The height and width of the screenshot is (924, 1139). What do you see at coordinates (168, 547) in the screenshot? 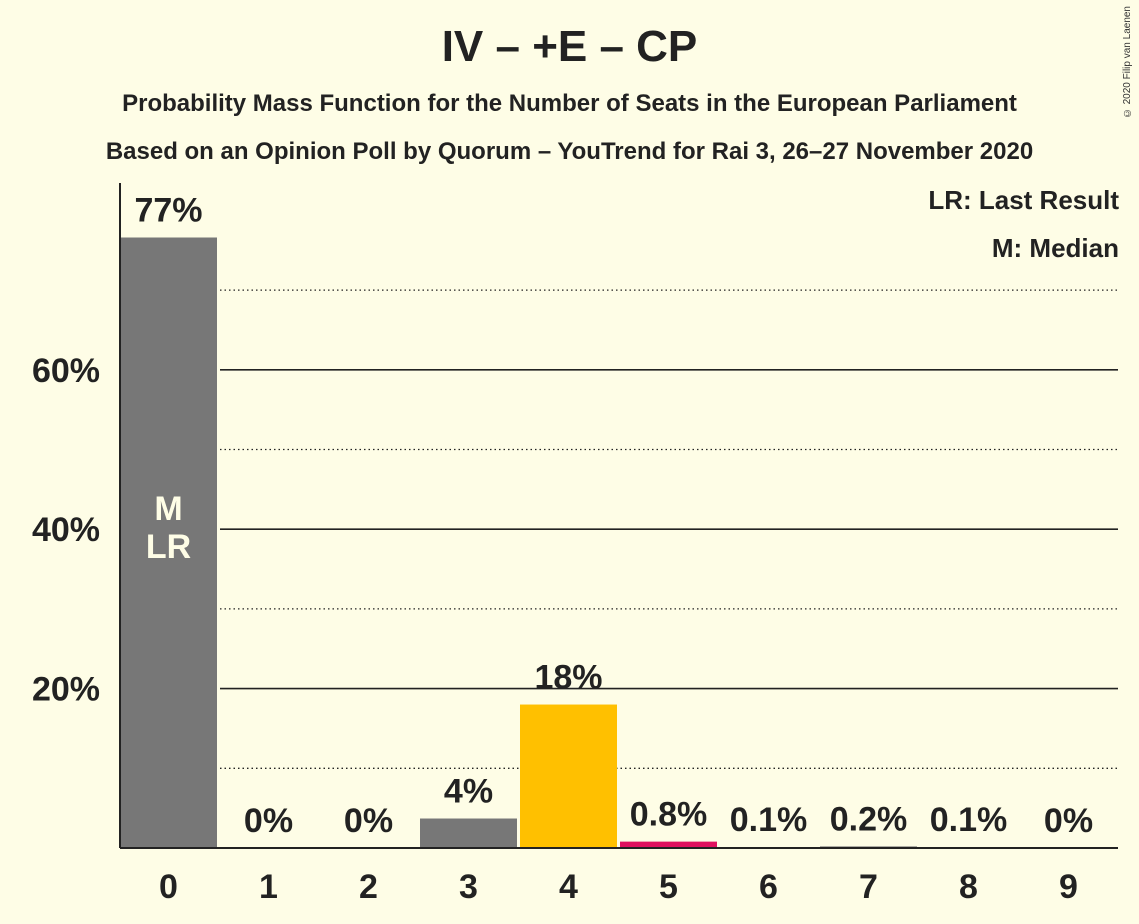
I see `bar-inner-label: LR` at bounding box center [168, 547].